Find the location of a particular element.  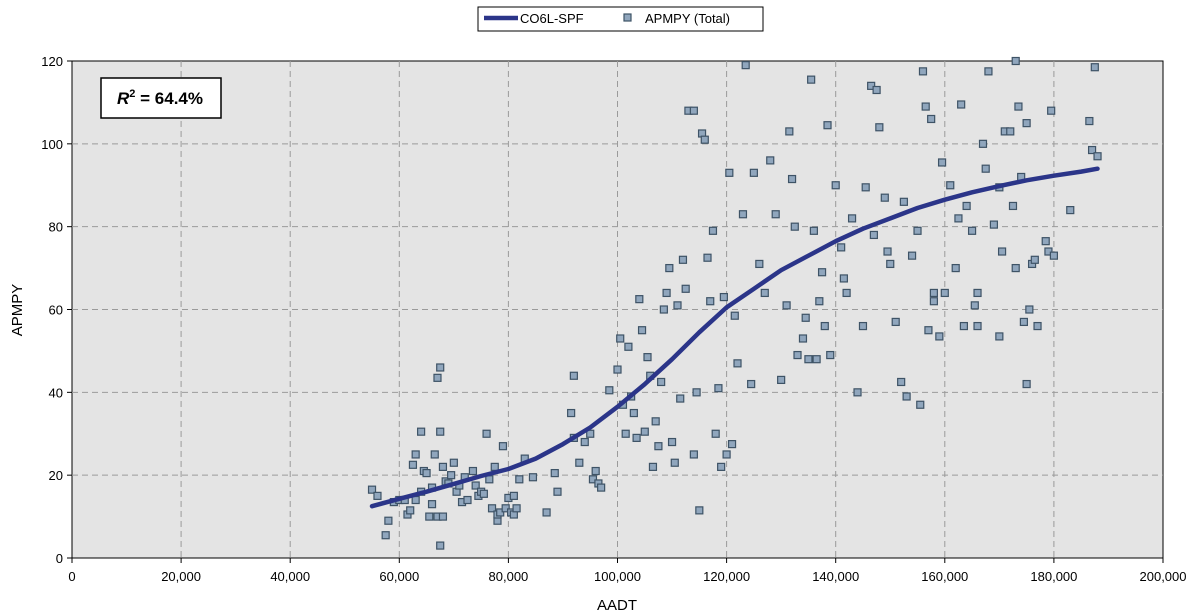

y-tick-label: 80 is located at coordinates (56, 227).